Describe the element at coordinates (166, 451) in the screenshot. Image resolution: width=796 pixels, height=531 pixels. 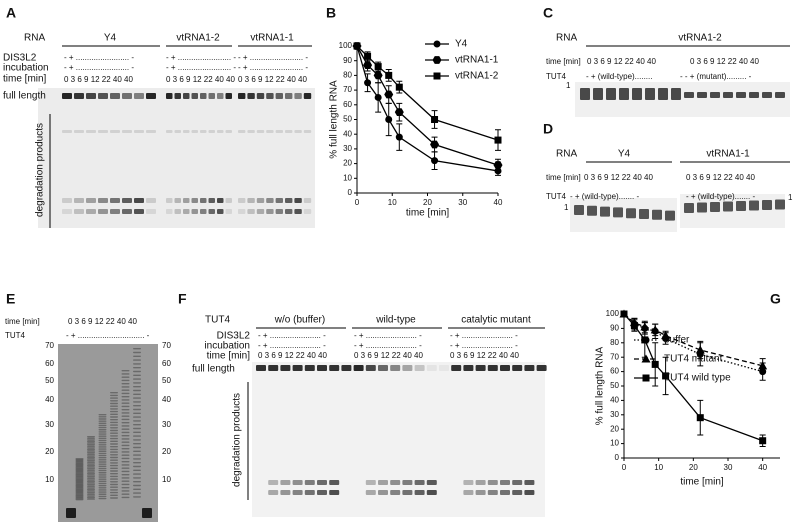
I see `ladder-label: 20` at that location.